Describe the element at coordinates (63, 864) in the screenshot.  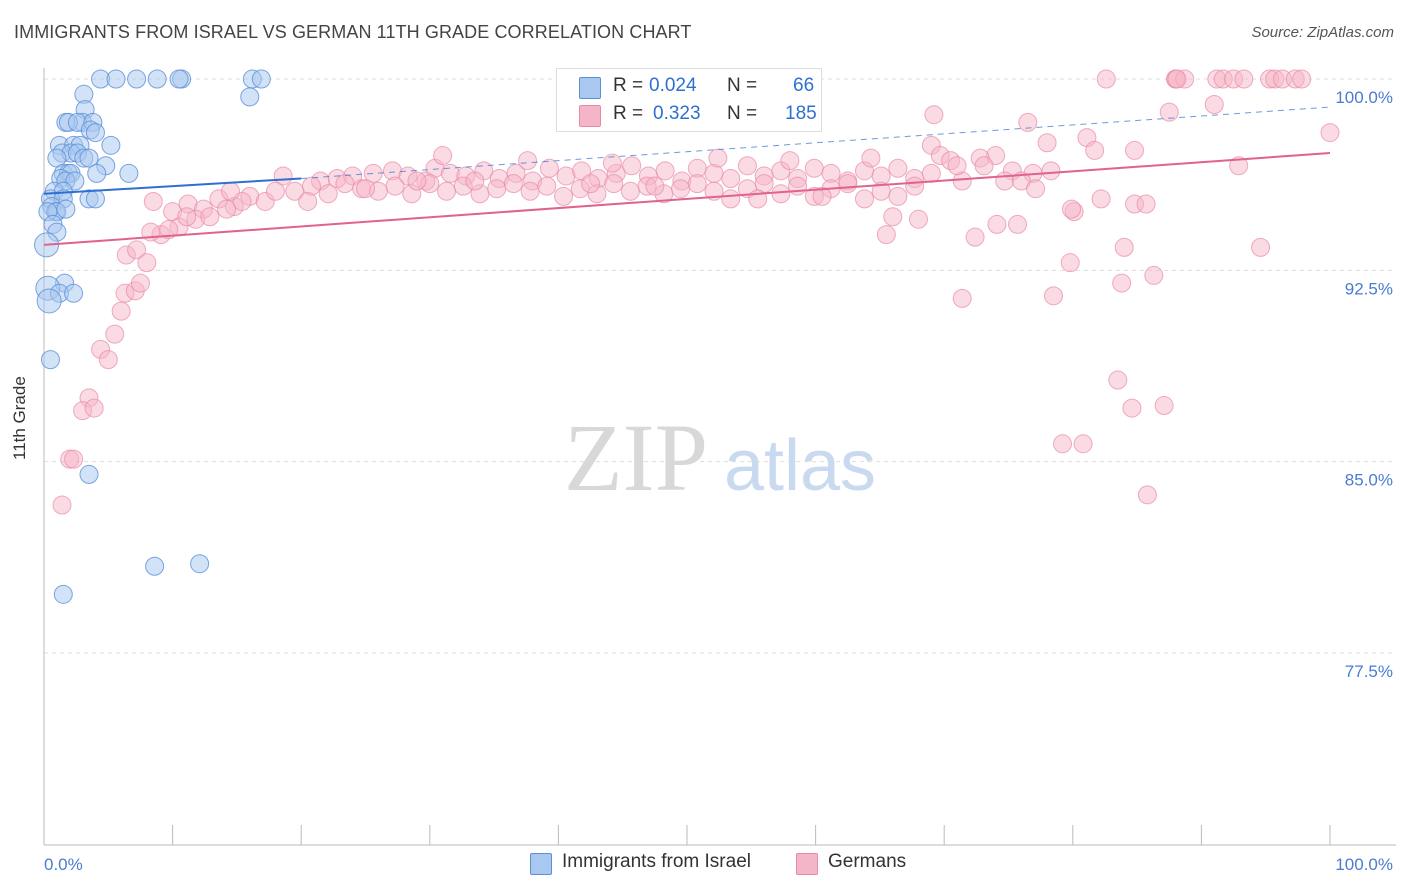
I see `x-tick-label: 0.0%` at that location.